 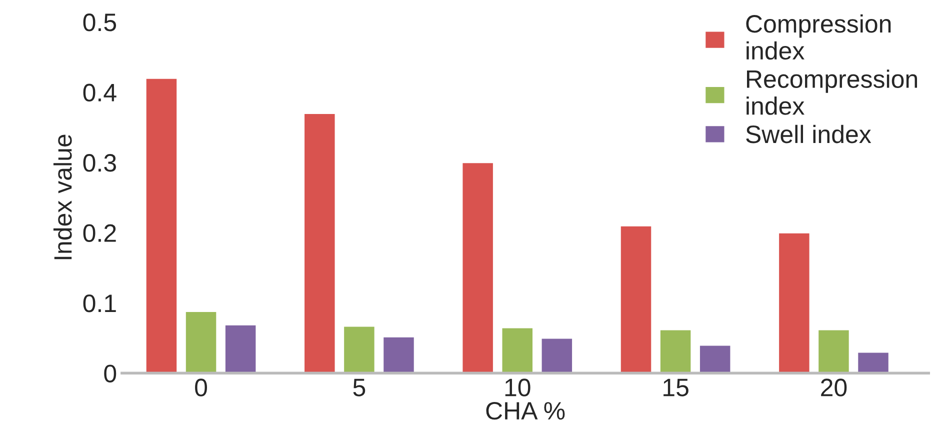 What do you see at coordinates (676, 387) in the screenshot?
I see `x-tick-label: 15` at bounding box center [676, 387].